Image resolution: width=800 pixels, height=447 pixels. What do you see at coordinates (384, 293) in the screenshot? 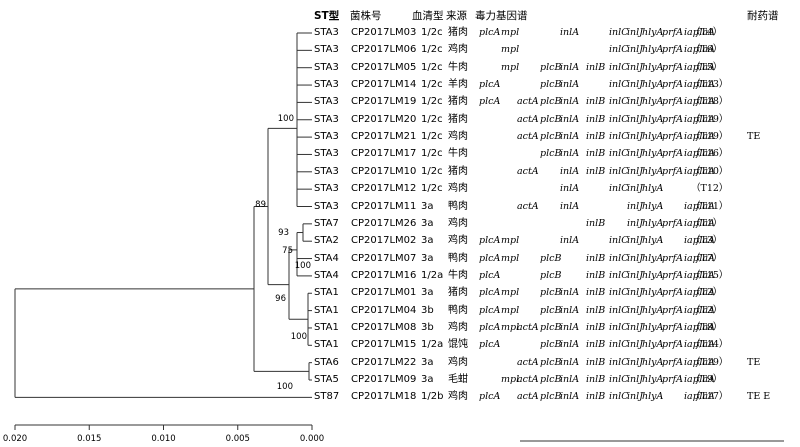
I see `strain-label: CP2017LM01` at bounding box center [384, 293].